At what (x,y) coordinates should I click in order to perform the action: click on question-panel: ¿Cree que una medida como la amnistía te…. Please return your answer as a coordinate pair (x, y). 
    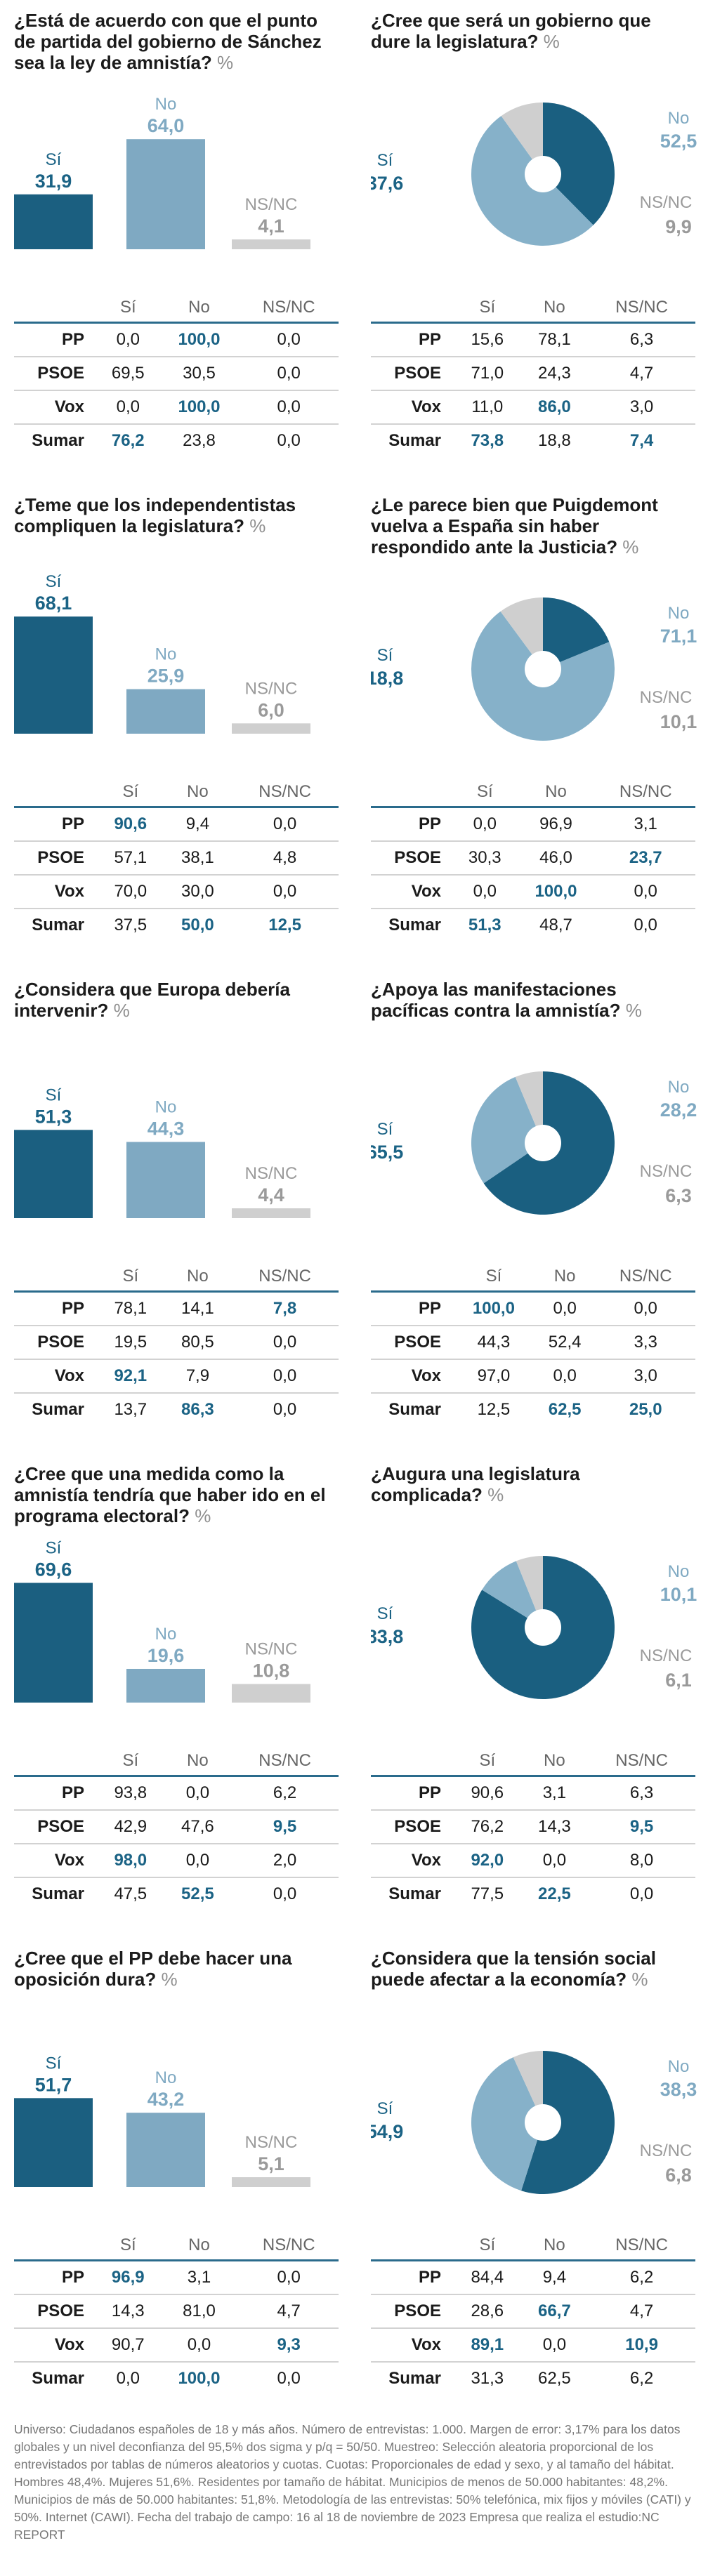
    Looking at the image, I should click on (179, 1694).